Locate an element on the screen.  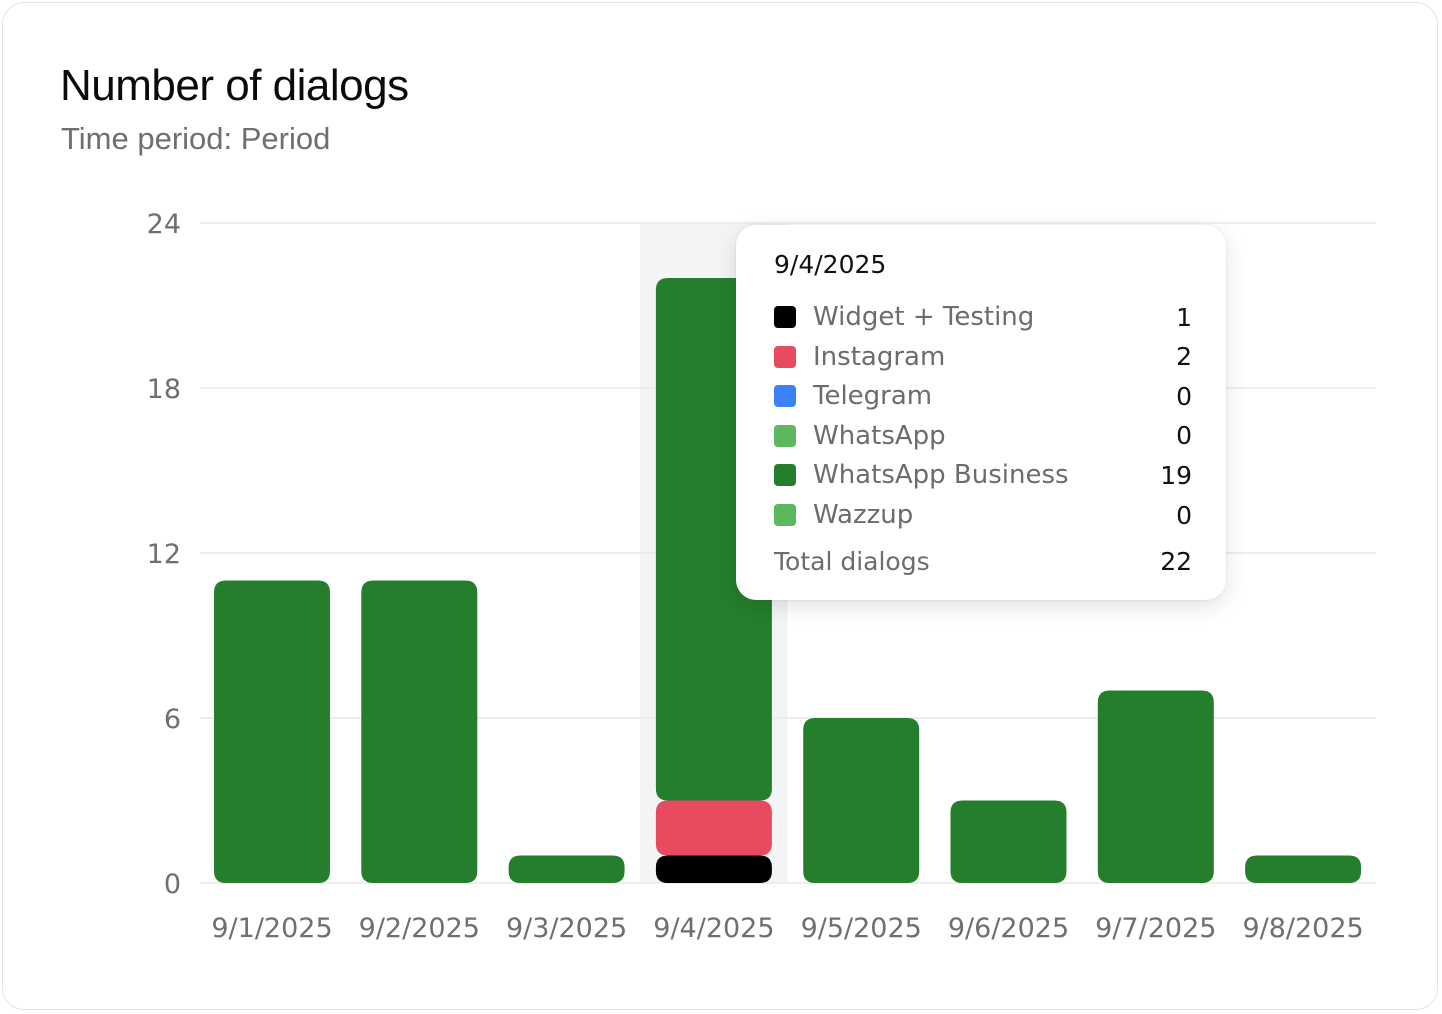
time-period-subtitle: Time period: Period is located at coordinates (196, 138).